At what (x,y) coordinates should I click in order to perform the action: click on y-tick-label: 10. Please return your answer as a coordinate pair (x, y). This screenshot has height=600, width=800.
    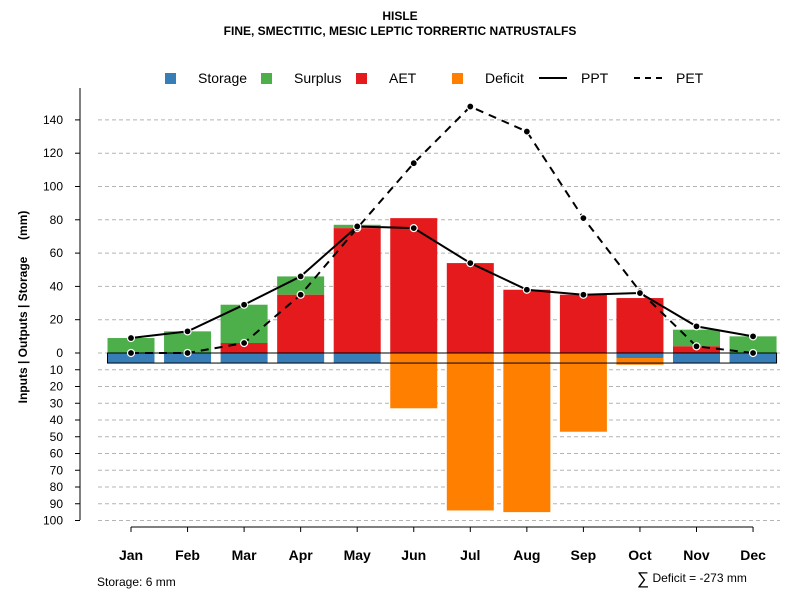
    Looking at the image, I should click on (57, 370).